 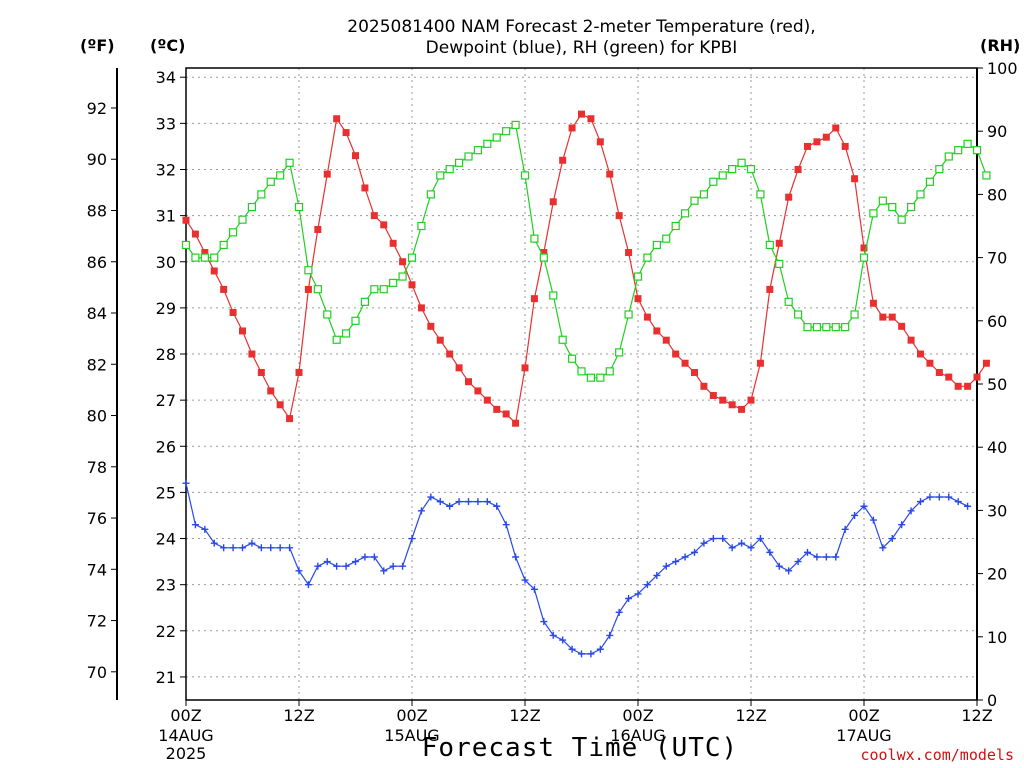 I want to click on celsius-tick-label: 22, so click(x=166, y=631).